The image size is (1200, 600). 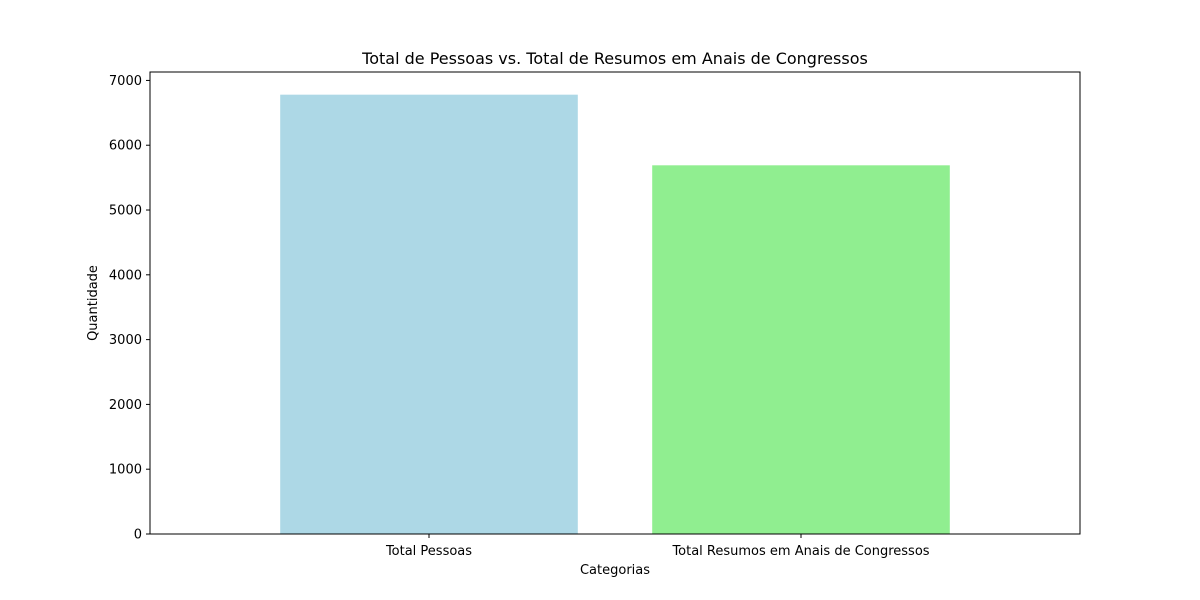 I want to click on y-tick-label: 3000, so click(x=125, y=340).